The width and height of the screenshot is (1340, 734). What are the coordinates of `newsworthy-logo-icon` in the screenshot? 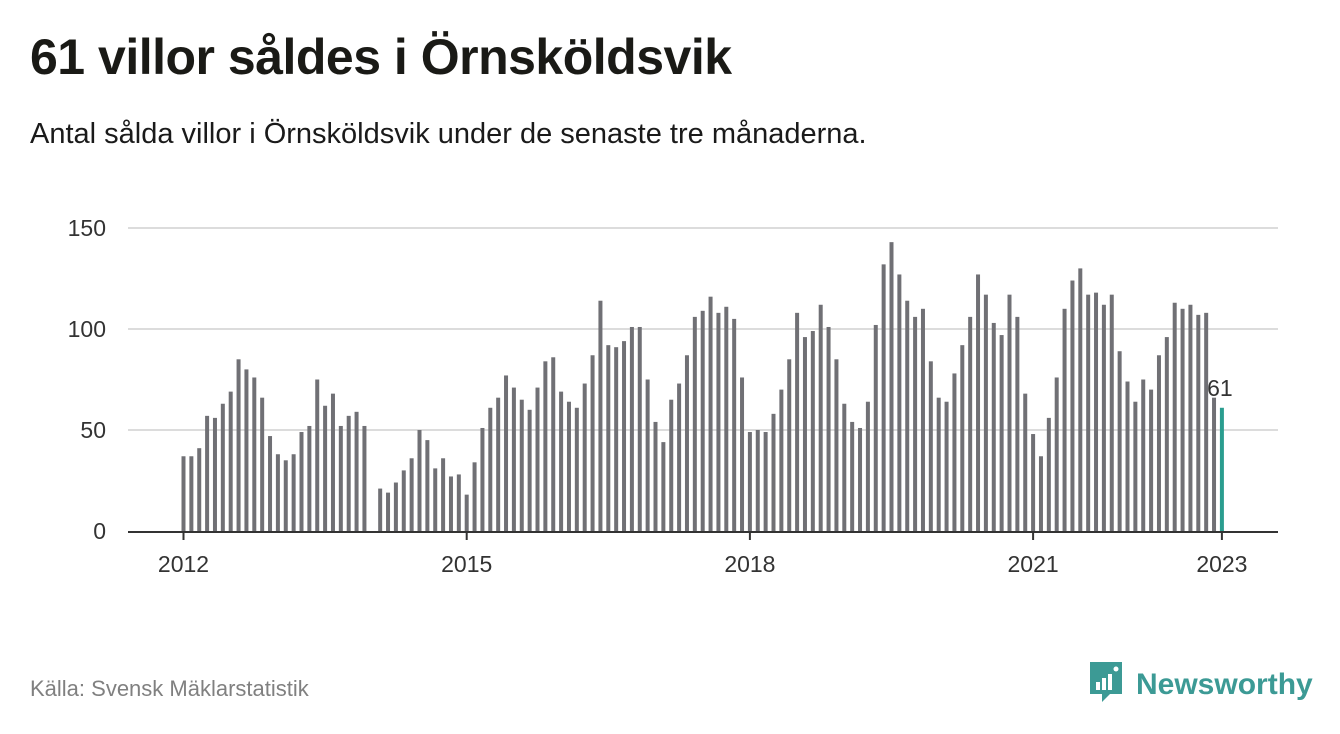 It's located at (1106, 684).